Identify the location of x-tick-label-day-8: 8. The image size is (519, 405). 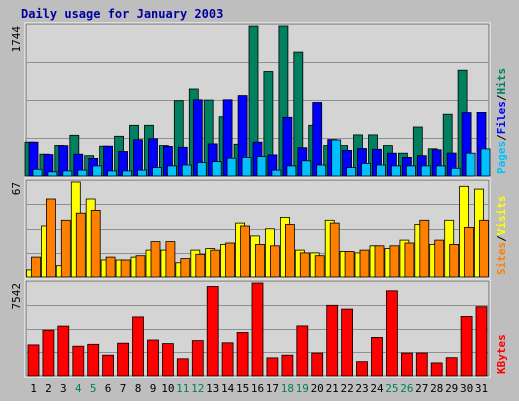
(138, 388).